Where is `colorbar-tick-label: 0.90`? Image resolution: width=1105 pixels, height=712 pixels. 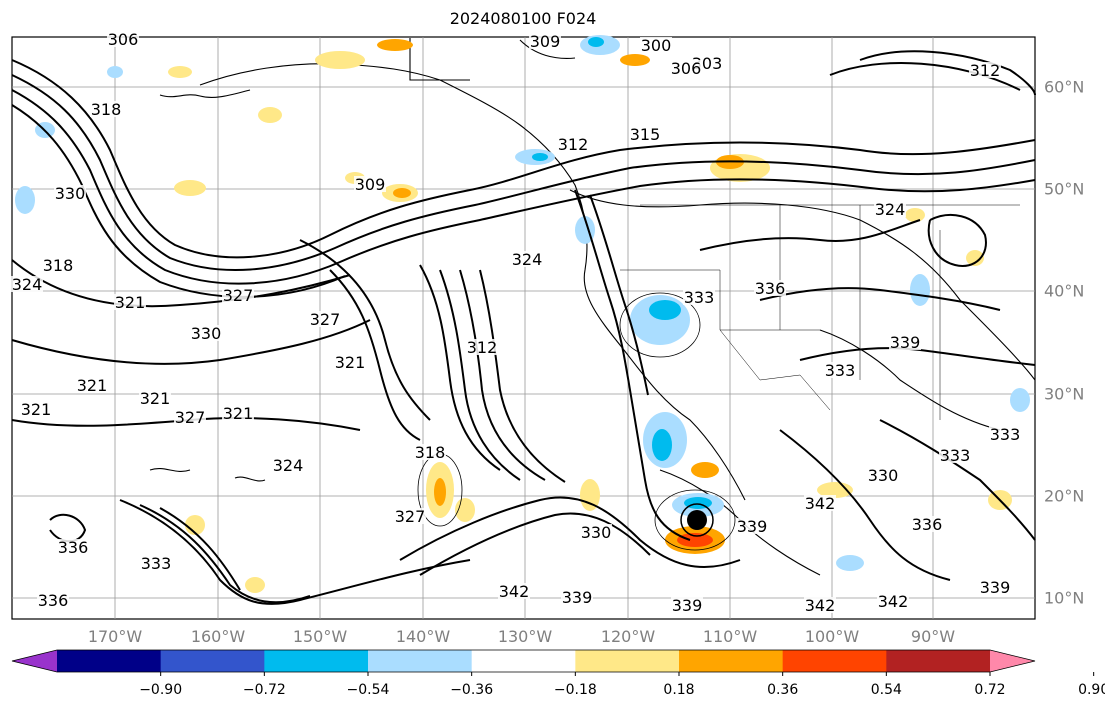
colorbar-tick-label: 0.90 is located at coordinates (1091, 690).